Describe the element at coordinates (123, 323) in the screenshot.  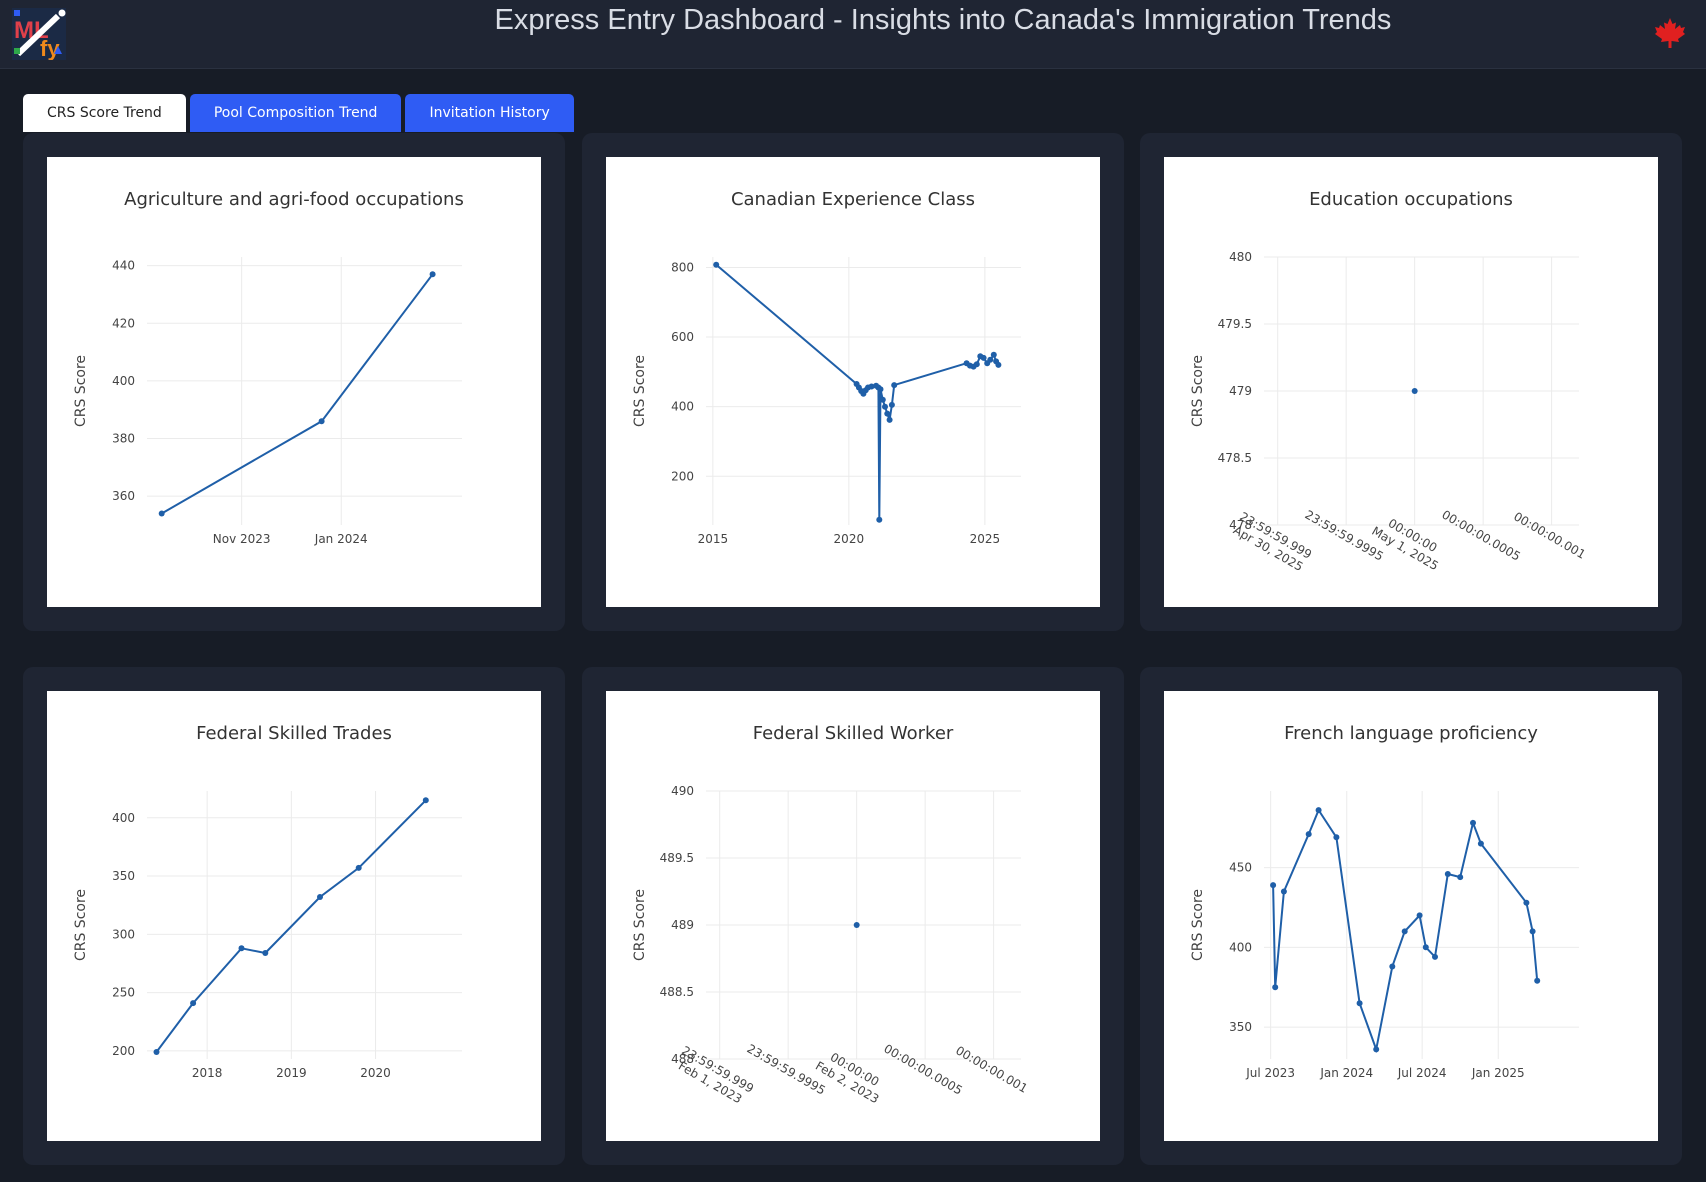
I see `y-tick-label: 420` at that location.